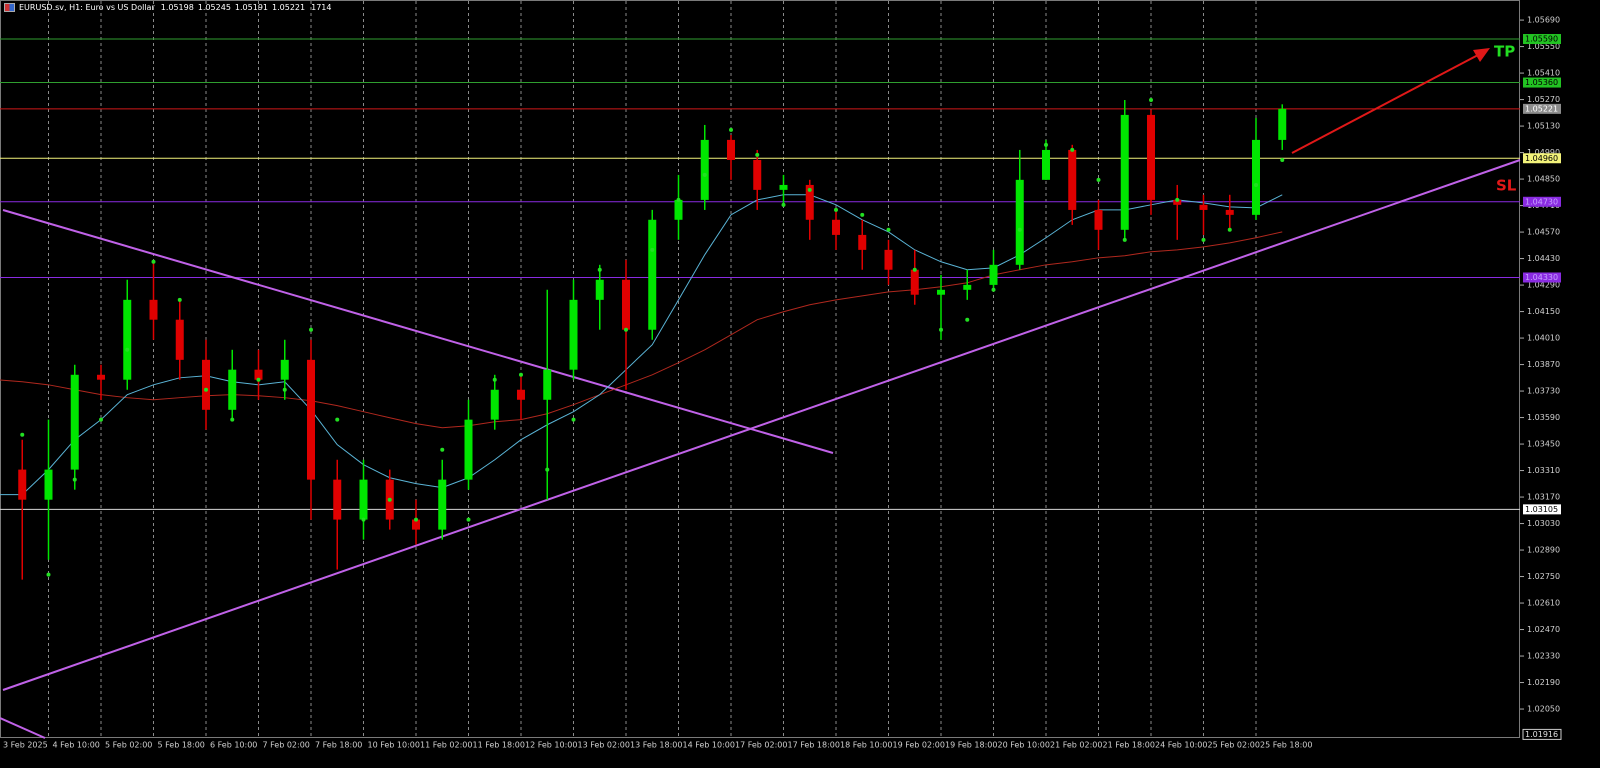 Image resolution: width=1600 pixels, height=768 pixels. I want to click on bottom-label: 1.01916, so click(1541, 734).